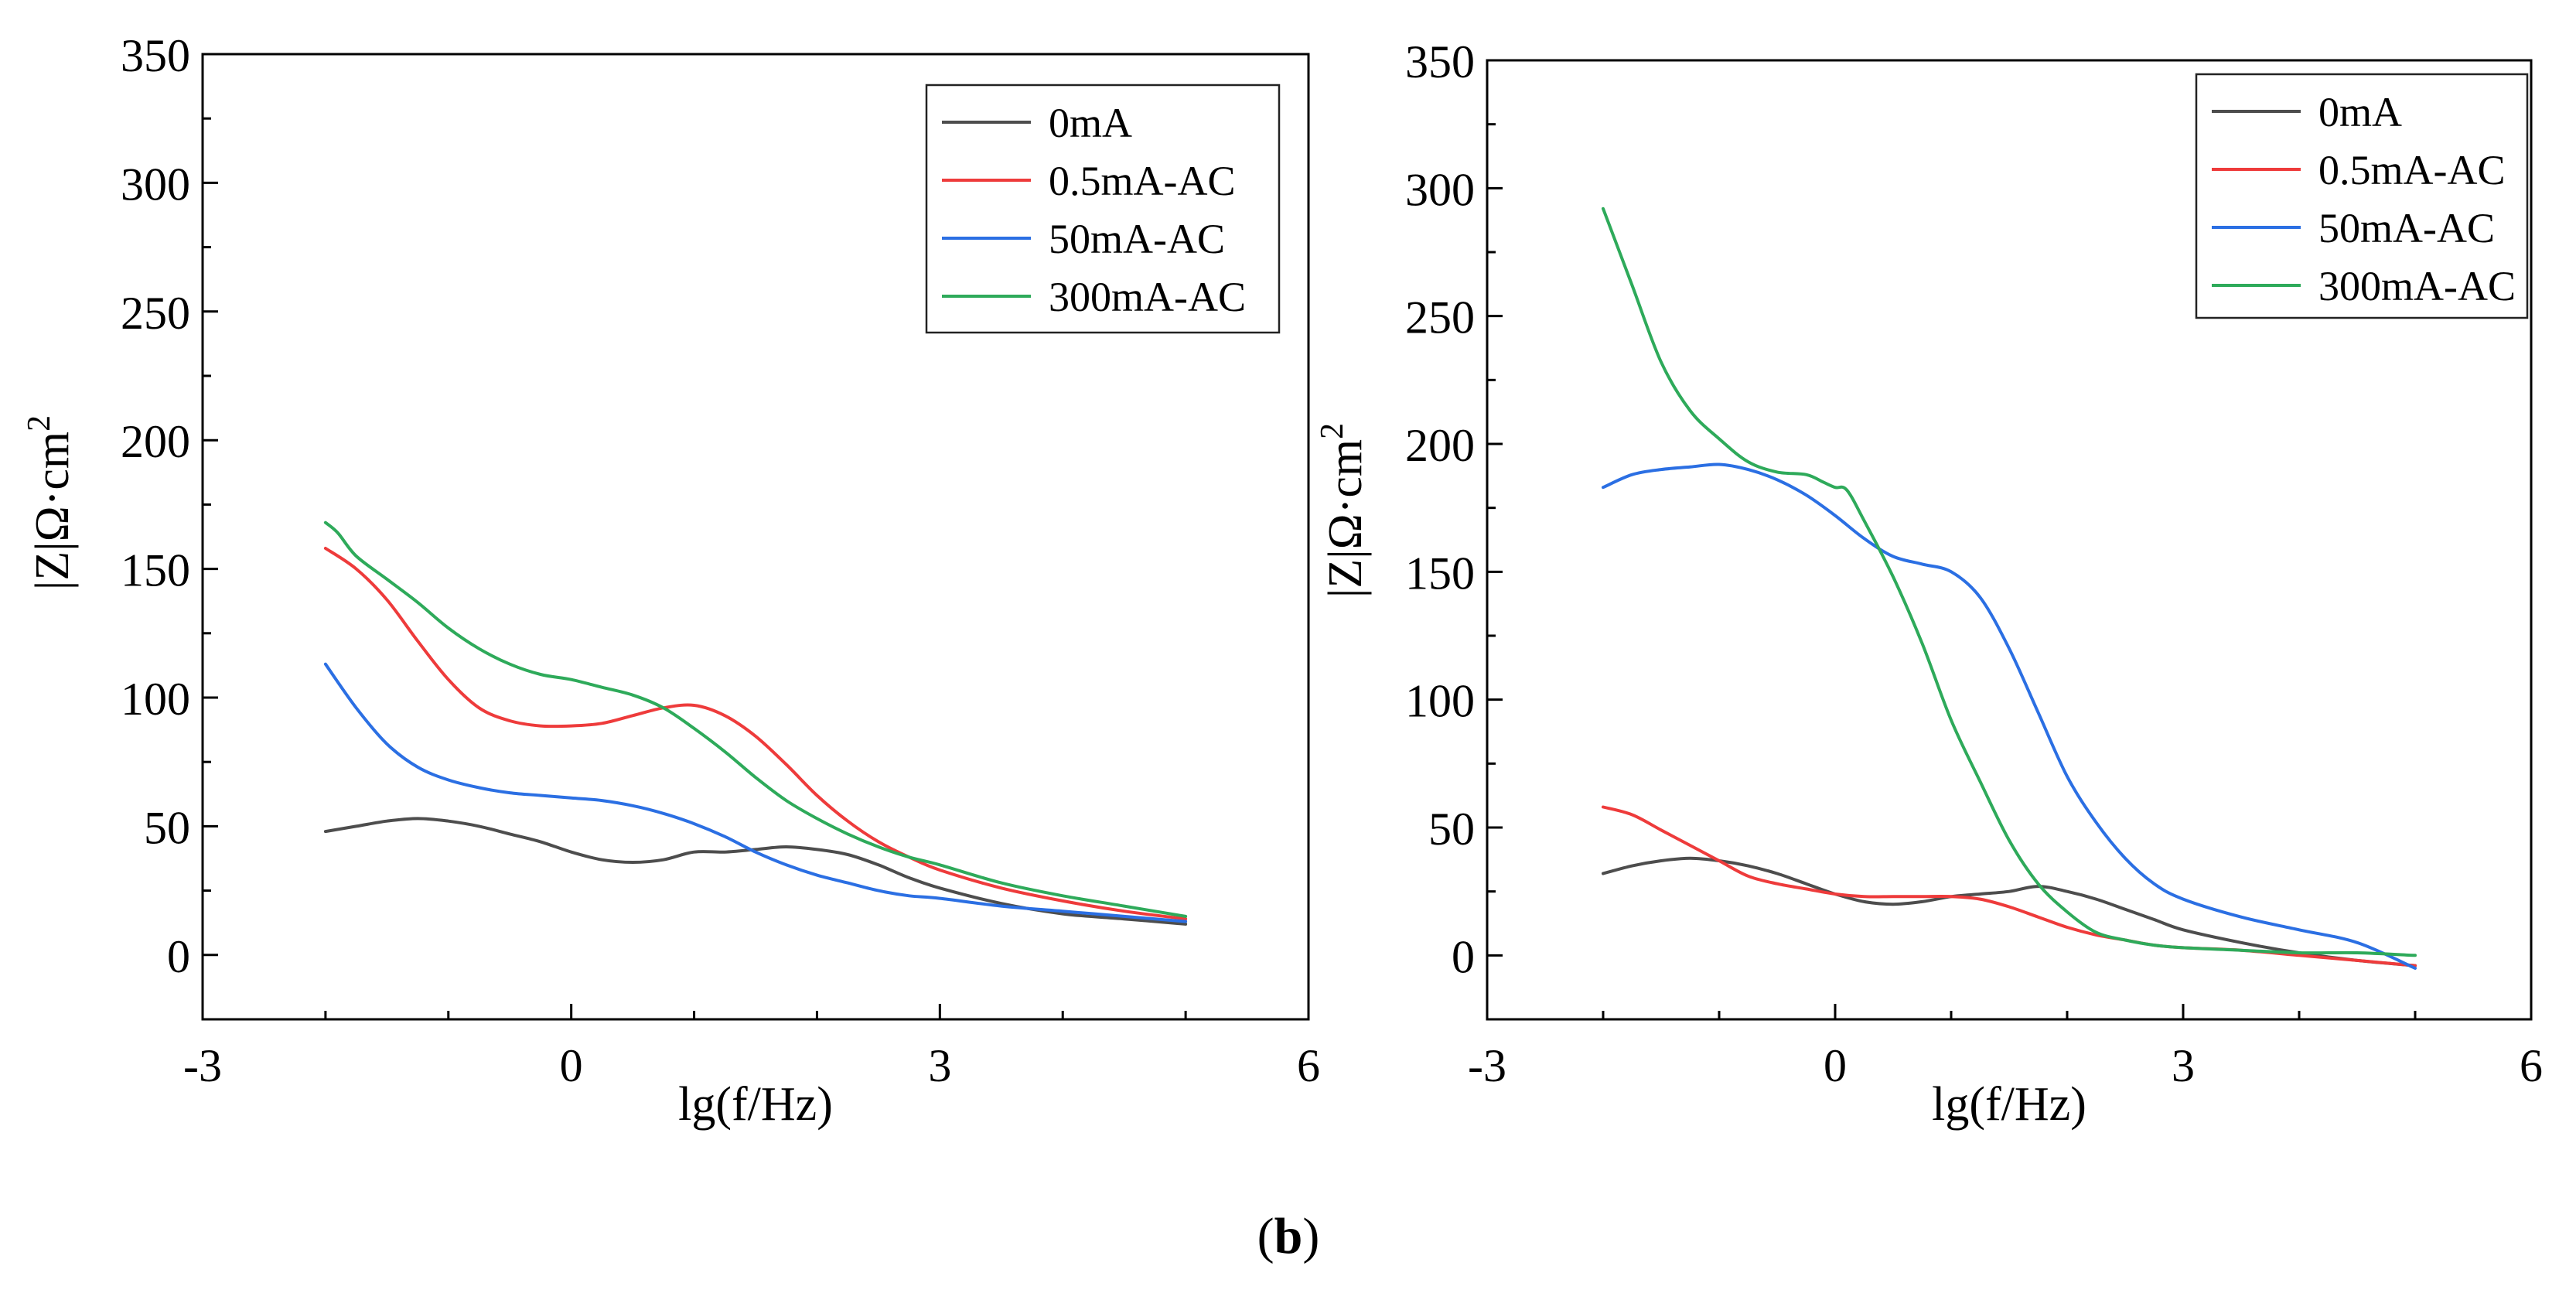 This screenshot has width=2576, height=1290. Describe the element at coordinates (1289, 1236) in the screenshot. I see `figure-caption: (b)` at that location.